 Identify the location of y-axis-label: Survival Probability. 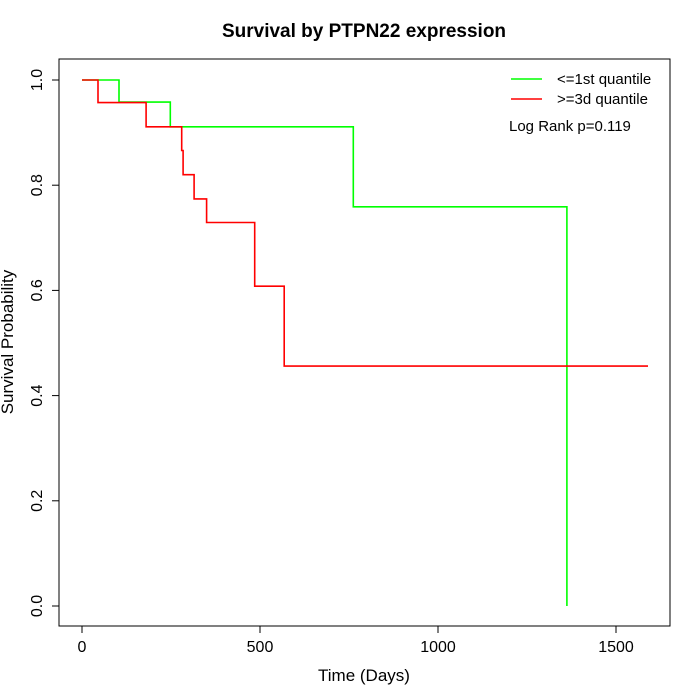
(8, 341).